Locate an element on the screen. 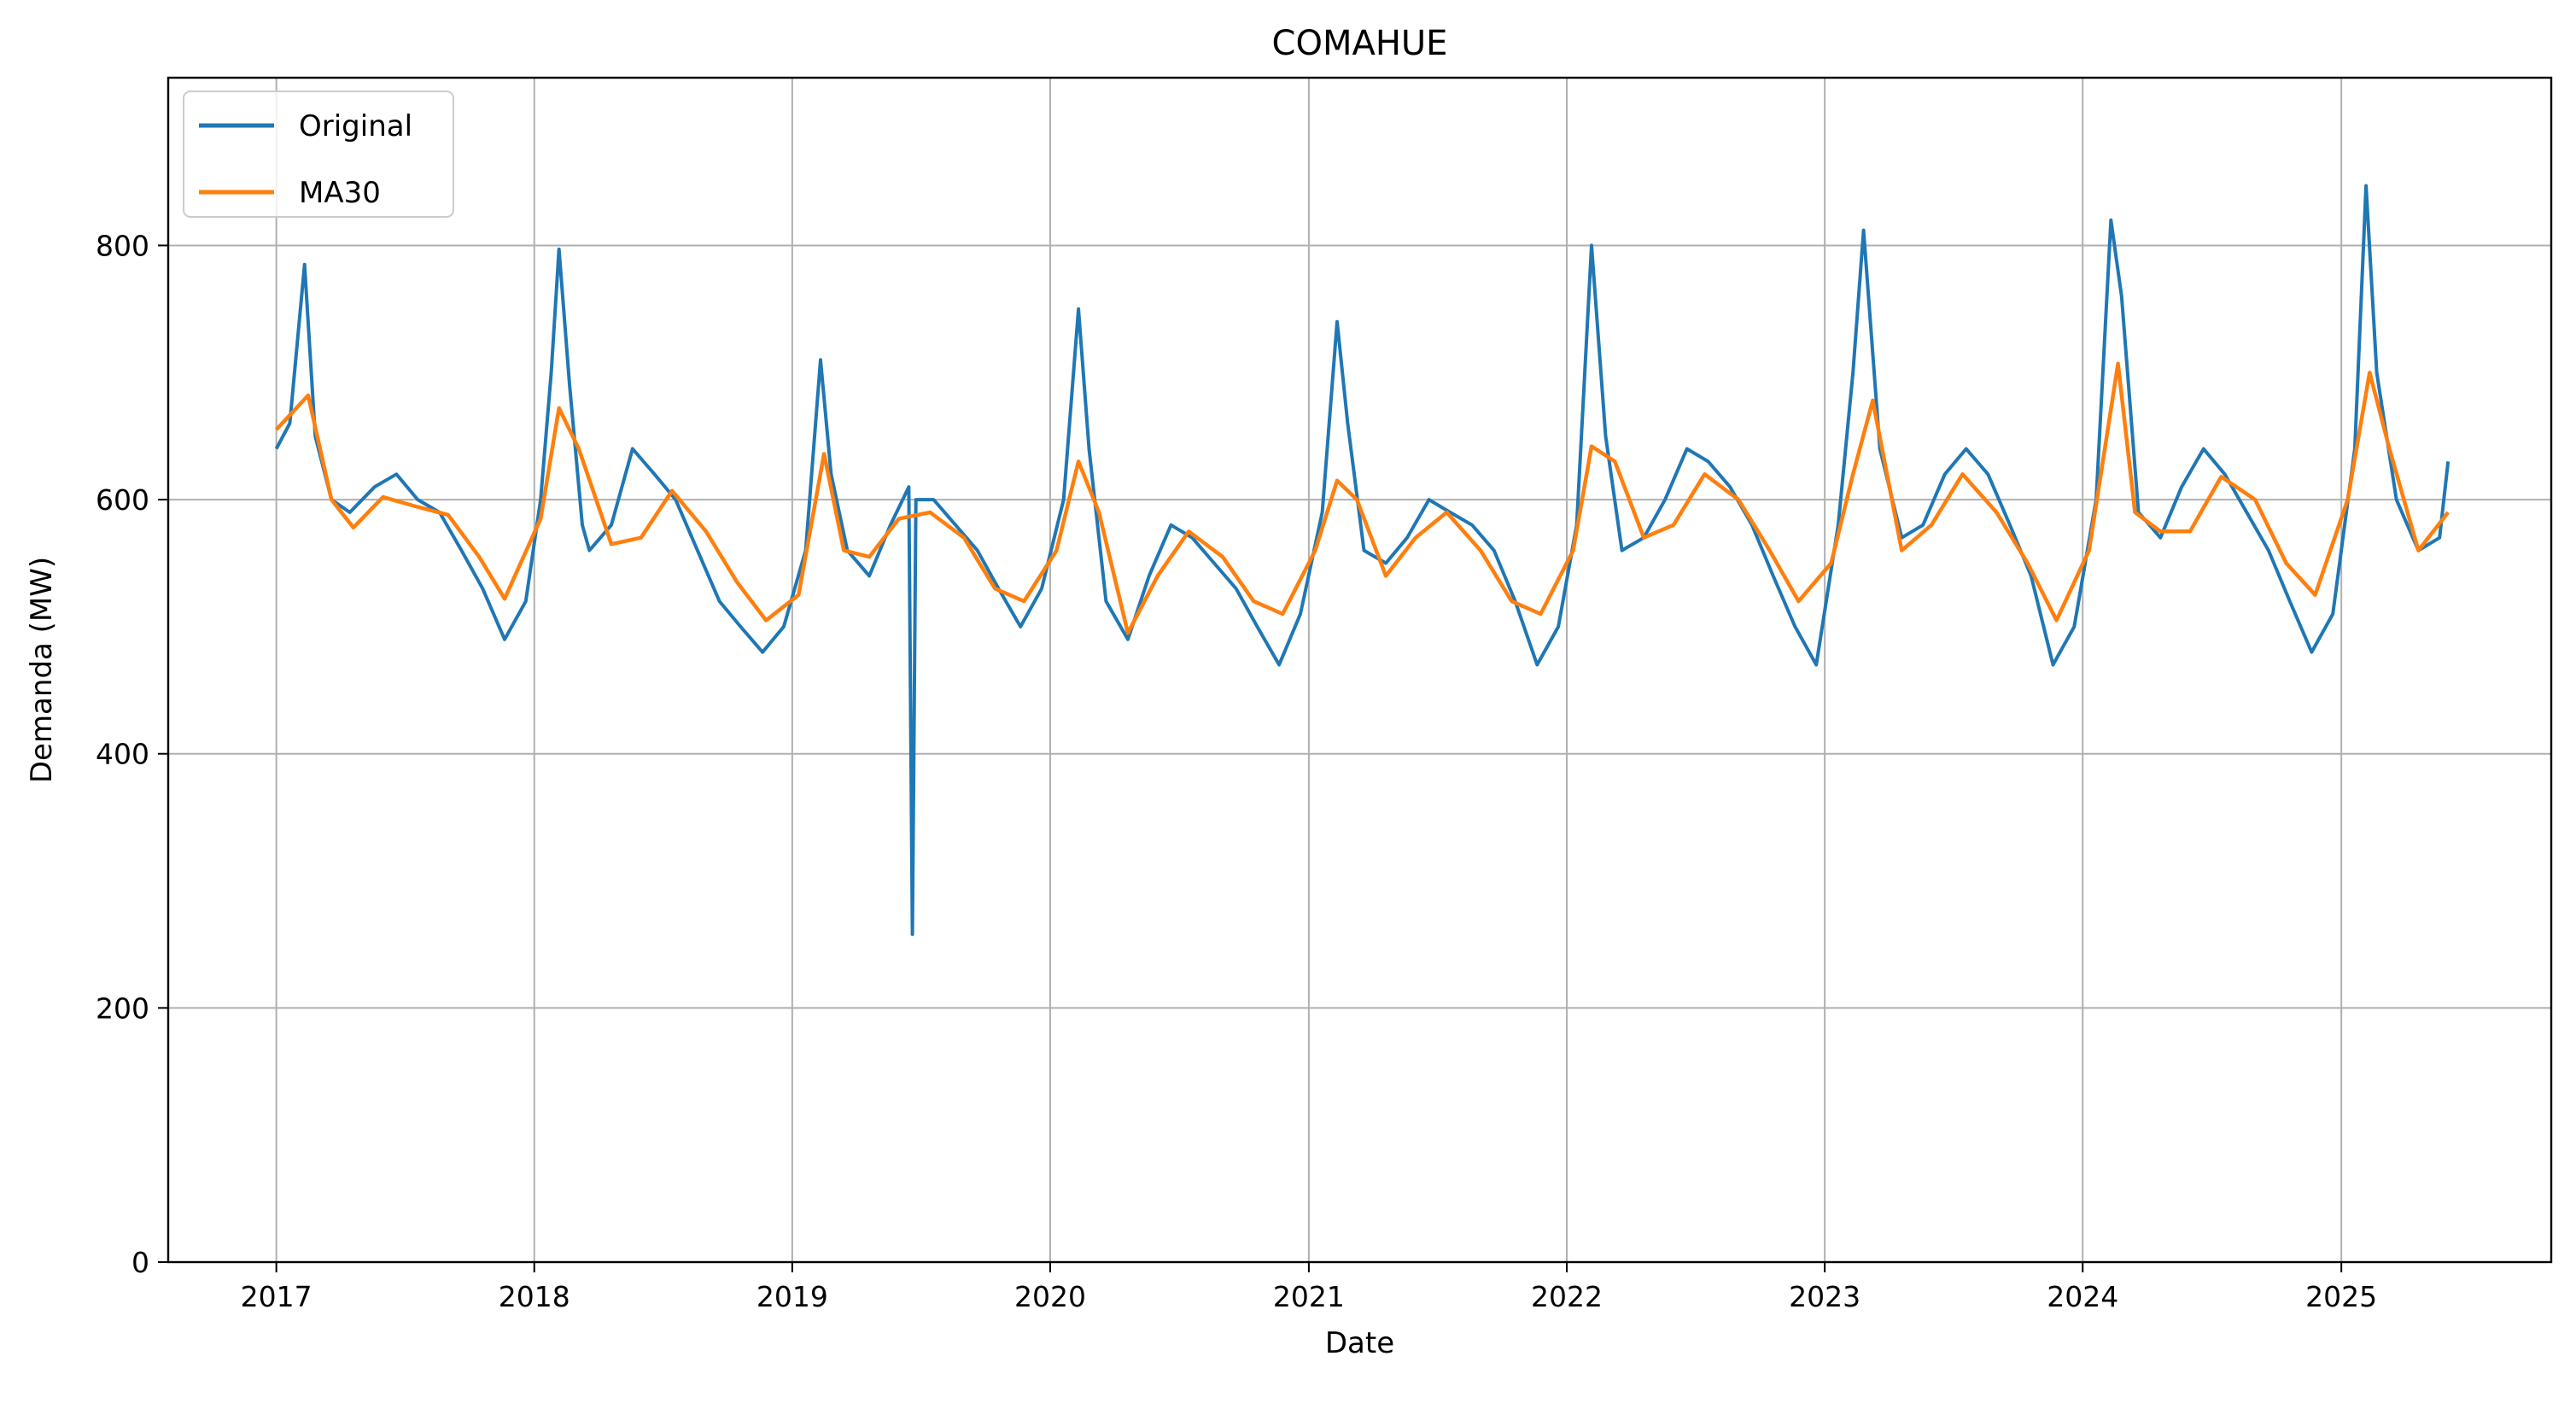 The image size is (2576, 1403). x-tick-label: 2017 is located at coordinates (277, 1296).